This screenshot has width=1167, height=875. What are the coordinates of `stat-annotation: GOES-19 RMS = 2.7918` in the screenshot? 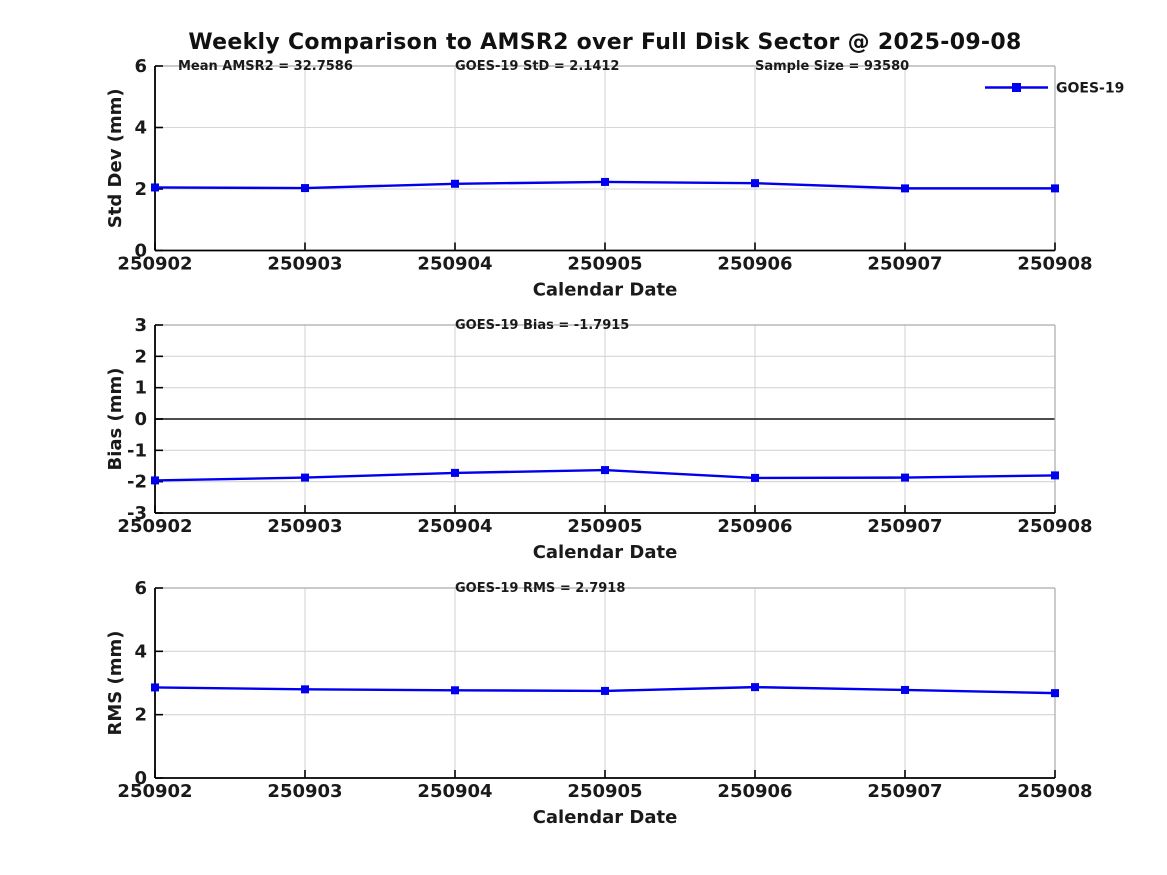 It's located at (540, 588).